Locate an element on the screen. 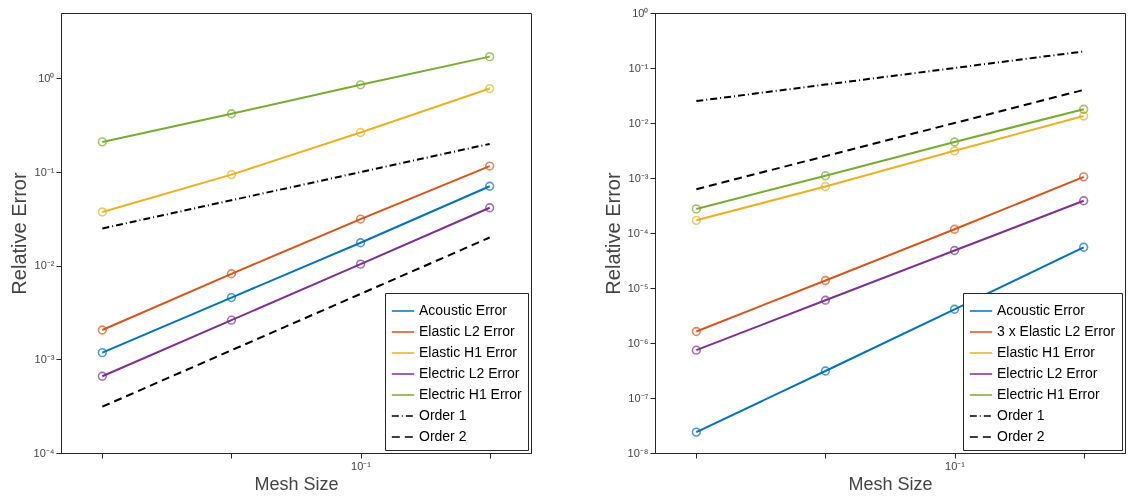  y-tick-label: 10⁻⁸ is located at coordinates (638, 452).